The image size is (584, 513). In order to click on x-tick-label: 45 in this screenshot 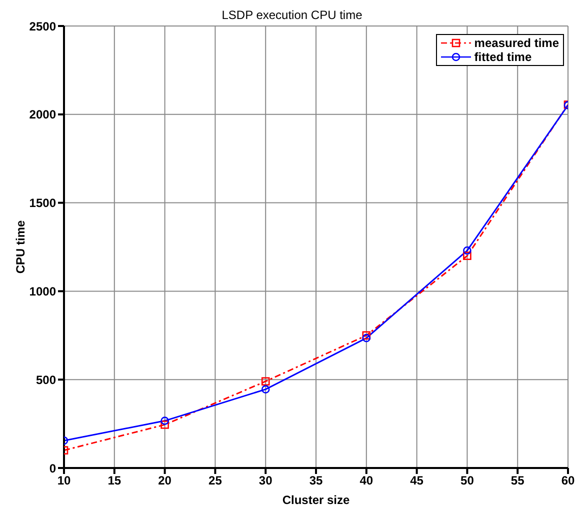, I will do `click(417, 481)`.